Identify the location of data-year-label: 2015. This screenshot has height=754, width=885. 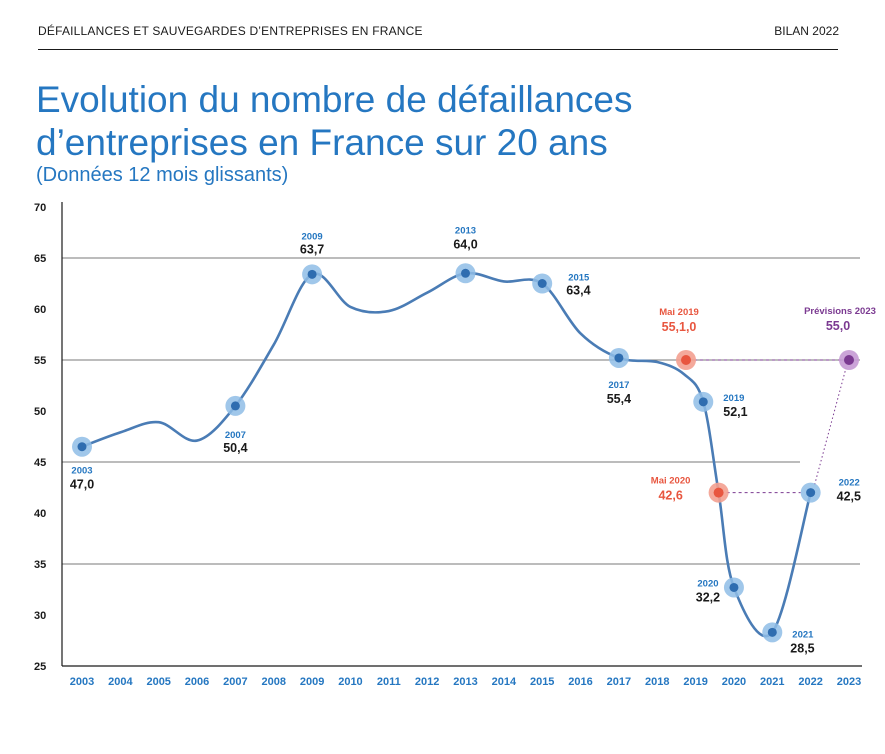
(579, 278).